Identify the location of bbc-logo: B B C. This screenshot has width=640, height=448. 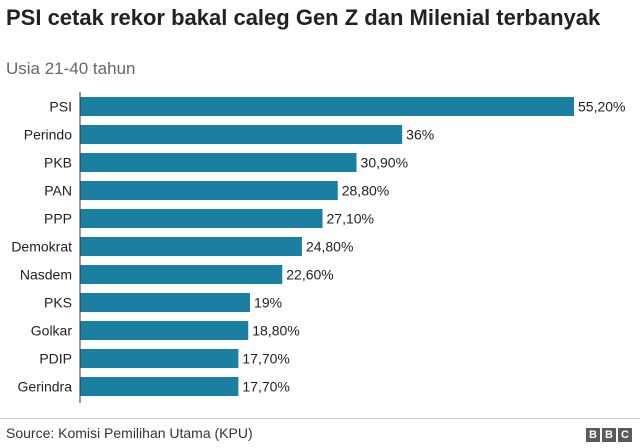
(609, 435).